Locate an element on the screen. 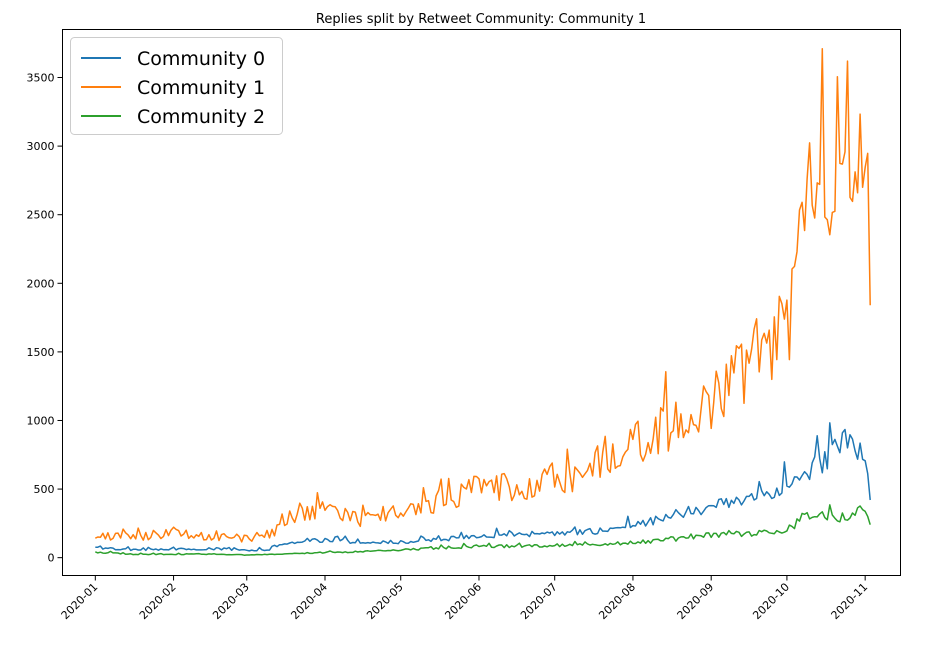 The height and width of the screenshot is (649, 952). x-tick-label: 2020-02 is located at coordinates (158, 601).